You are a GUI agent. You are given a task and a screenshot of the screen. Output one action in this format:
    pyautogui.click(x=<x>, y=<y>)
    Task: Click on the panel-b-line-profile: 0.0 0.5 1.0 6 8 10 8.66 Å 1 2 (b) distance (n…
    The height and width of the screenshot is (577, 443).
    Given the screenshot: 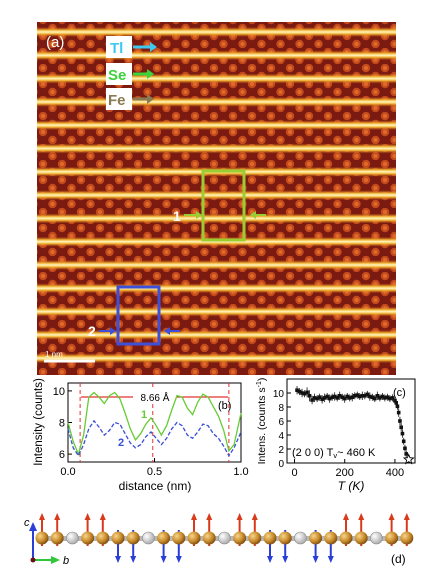 What is the action you would take?
    pyautogui.click(x=141, y=435)
    